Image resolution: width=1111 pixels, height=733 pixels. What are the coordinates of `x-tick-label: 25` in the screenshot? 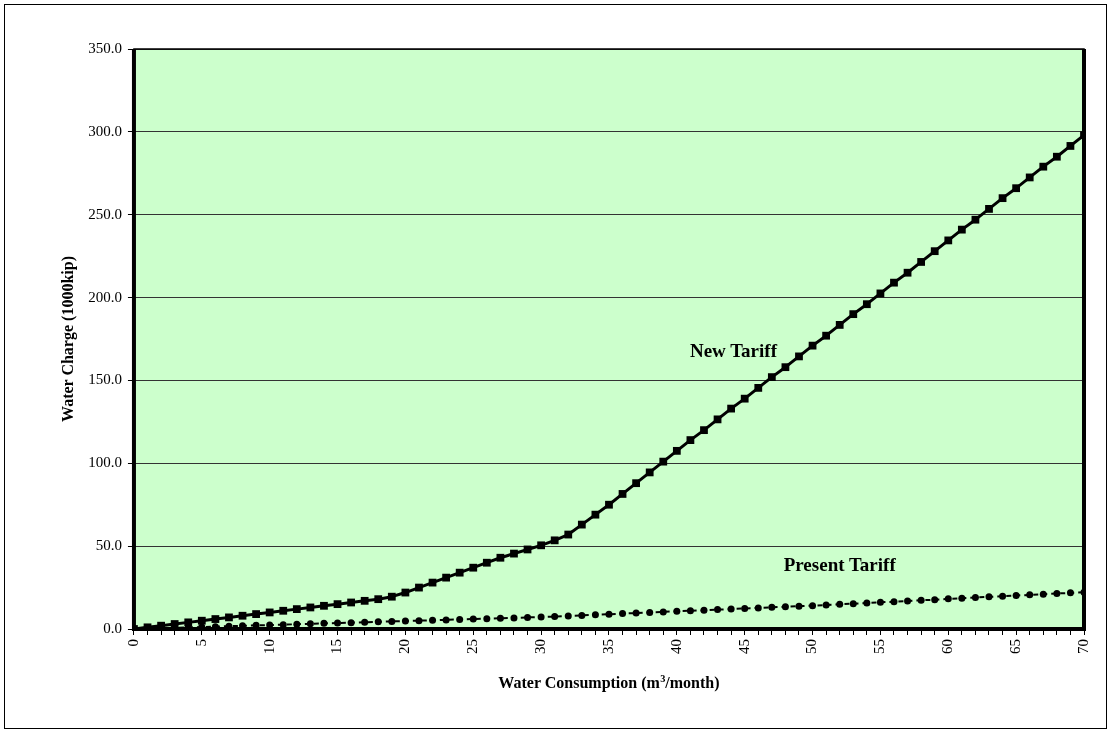 It's located at (472, 646).